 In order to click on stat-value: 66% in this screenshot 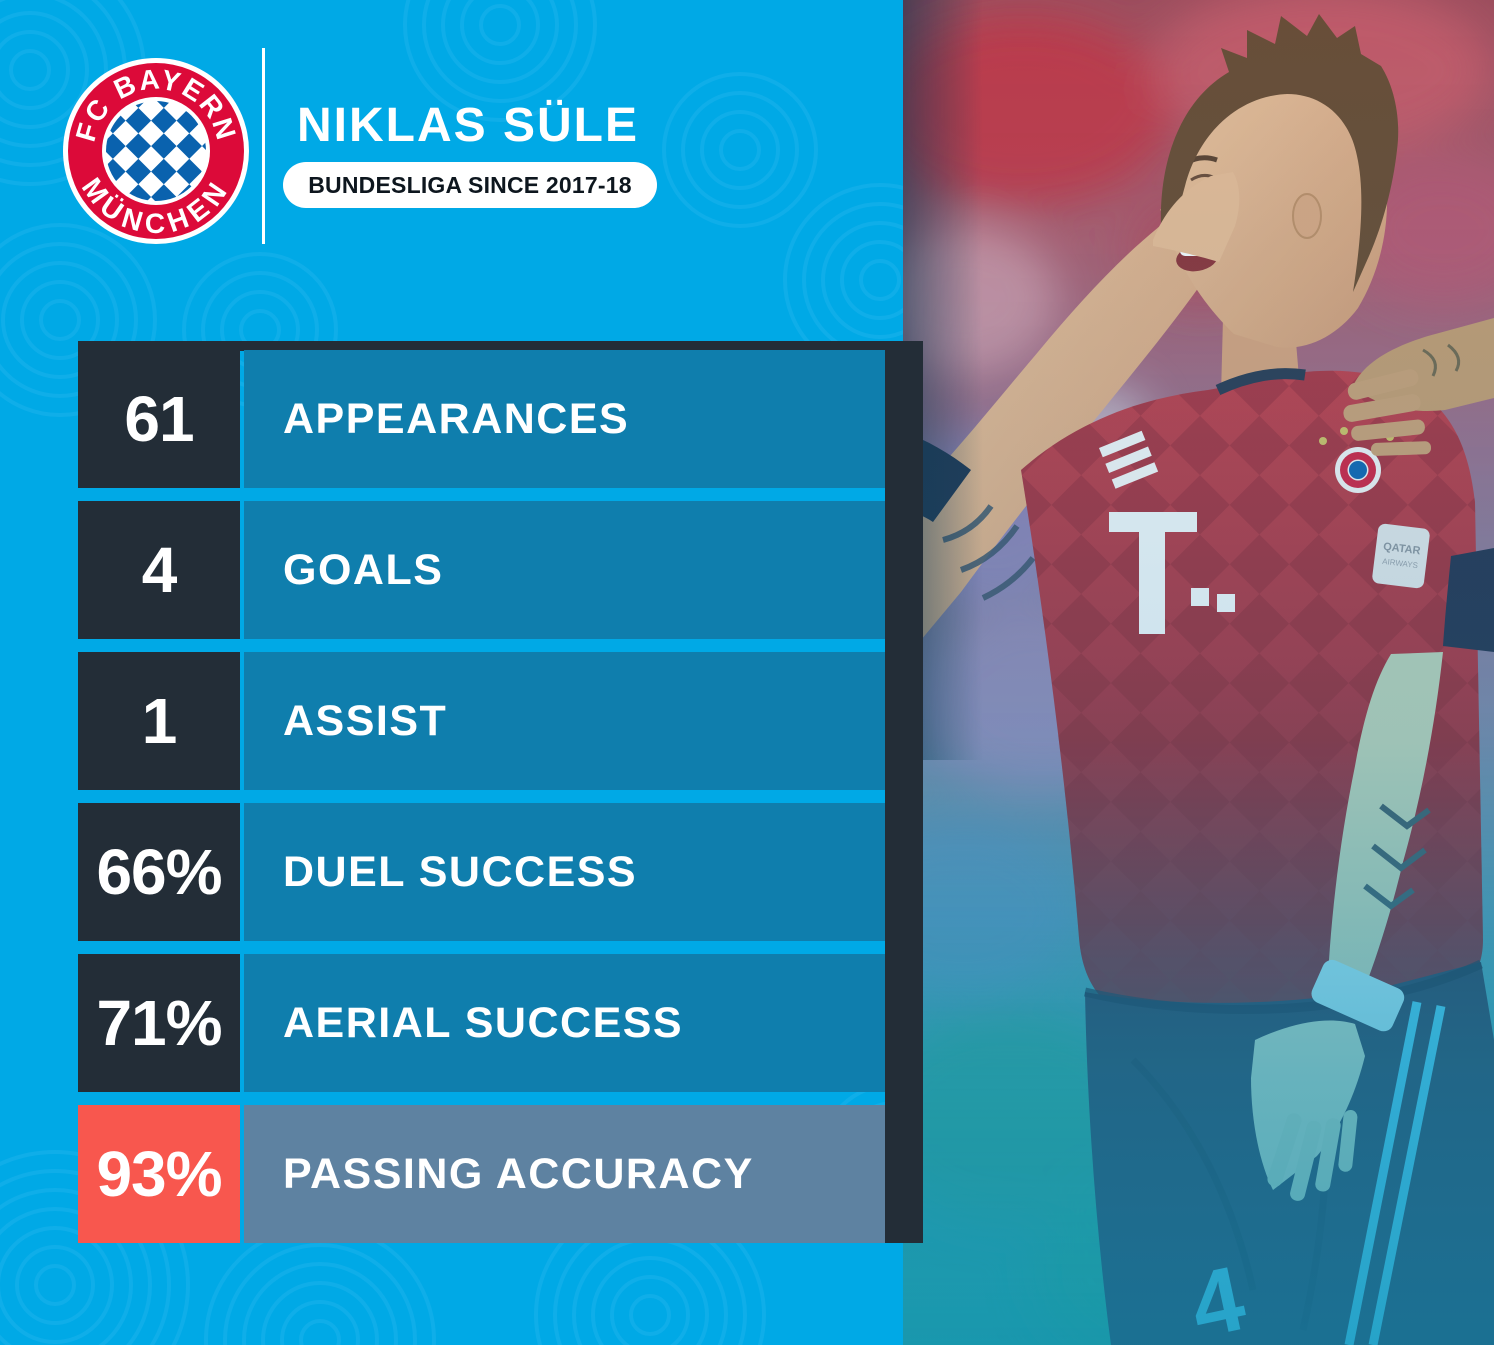, I will do `click(159, 872)`.